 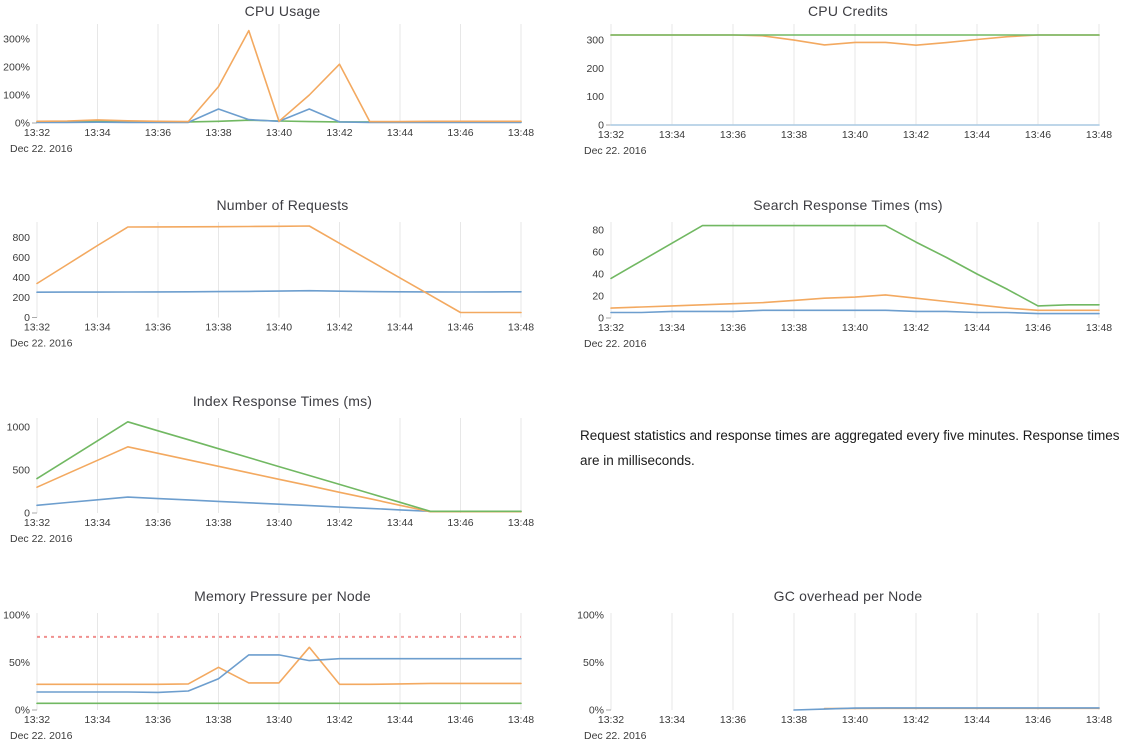 I want to click on svg-text: 400, so click(x=21, y=278).